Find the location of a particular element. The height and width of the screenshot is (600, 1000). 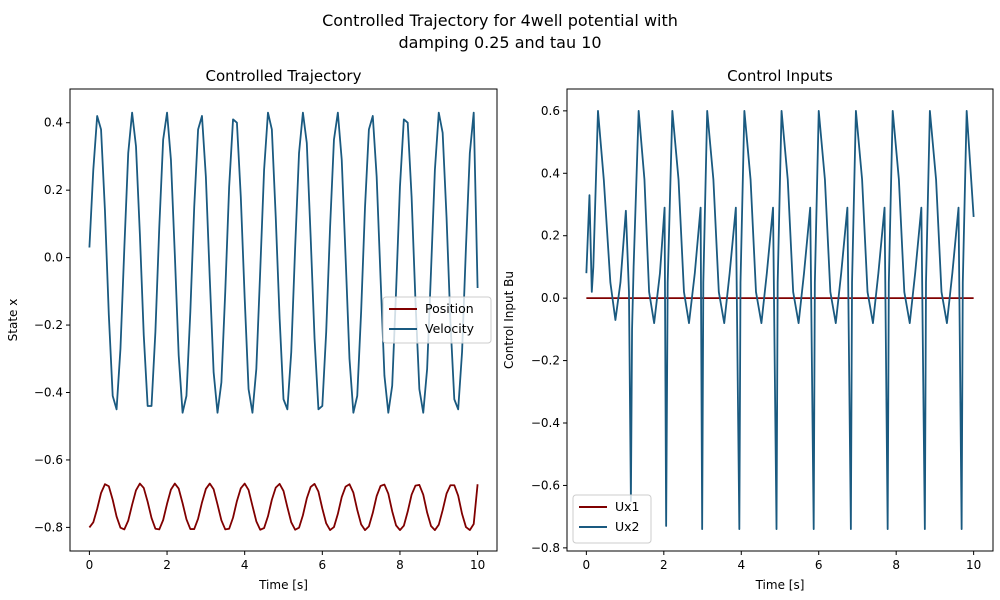

legend-entry-ux2: Ux2 is located at coordinates (627, 526).